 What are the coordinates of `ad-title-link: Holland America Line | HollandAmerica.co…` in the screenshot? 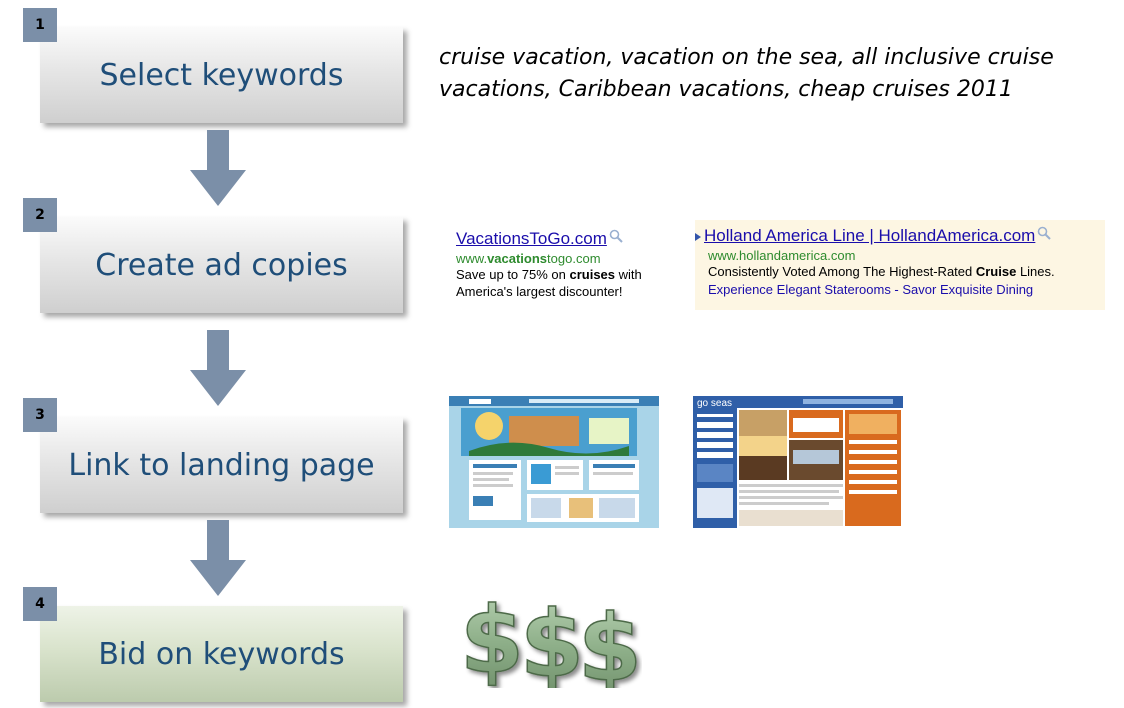 It's located at (870, 235).